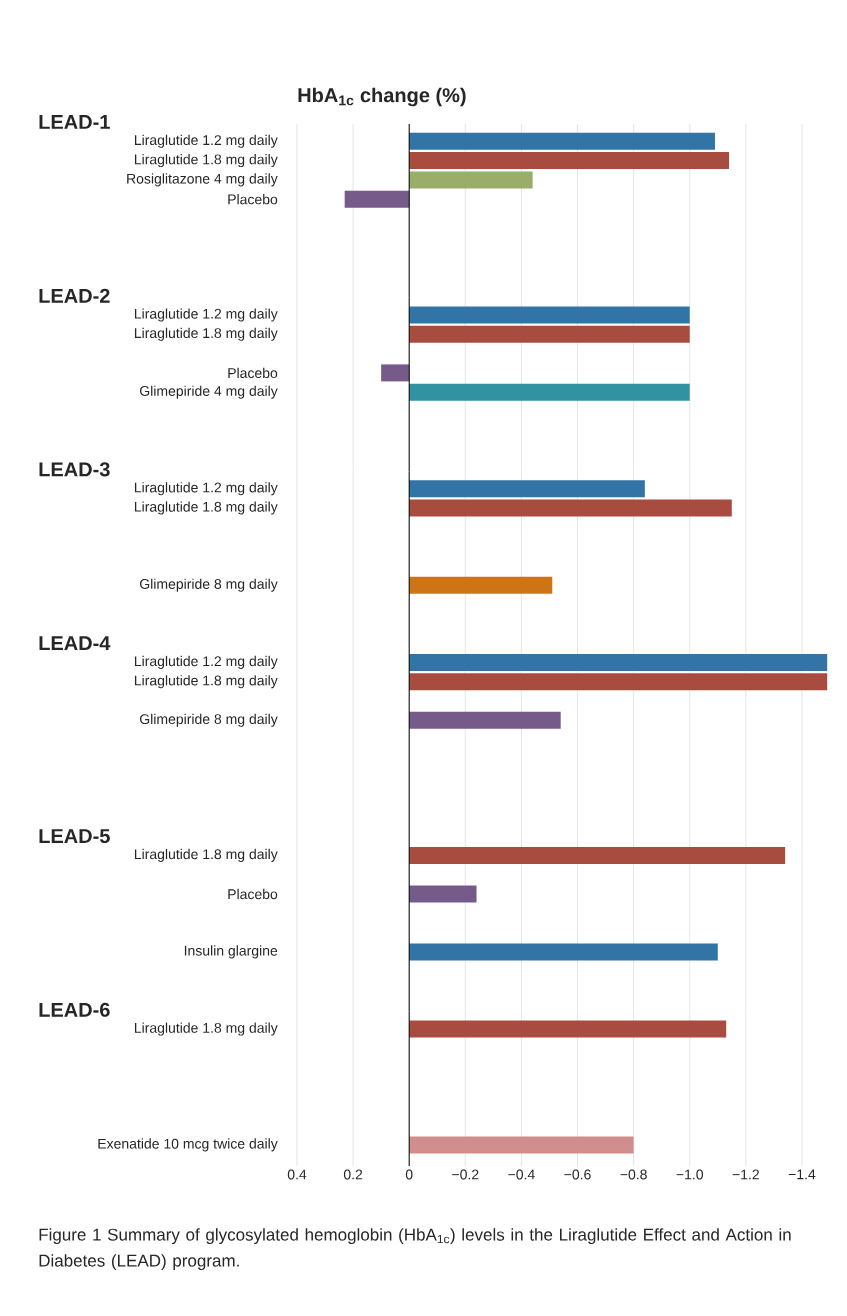  What do you see at coordinates (409, 1174) in the screenshot?
I see `x-tick-label: 0` at bounding box center [409, 1174].